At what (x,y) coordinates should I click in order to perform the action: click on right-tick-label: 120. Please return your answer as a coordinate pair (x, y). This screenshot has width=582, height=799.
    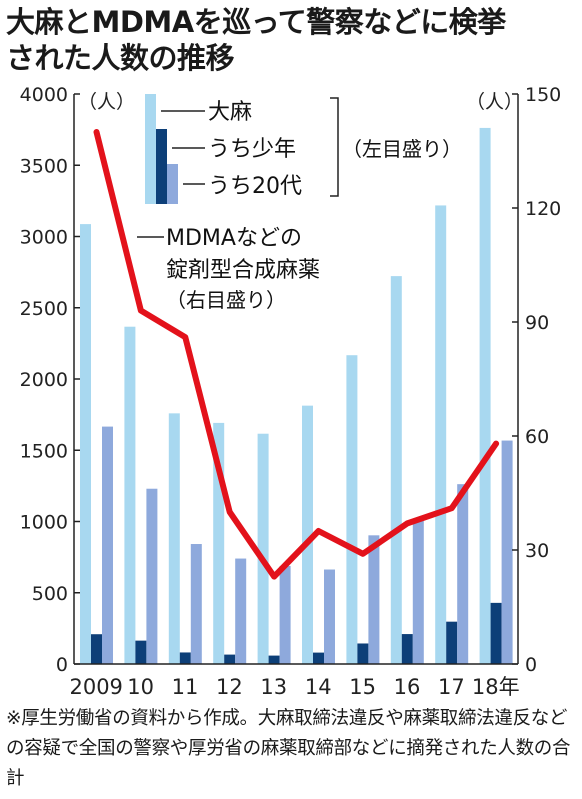
    Looking at the image, I should click on (543, 209).